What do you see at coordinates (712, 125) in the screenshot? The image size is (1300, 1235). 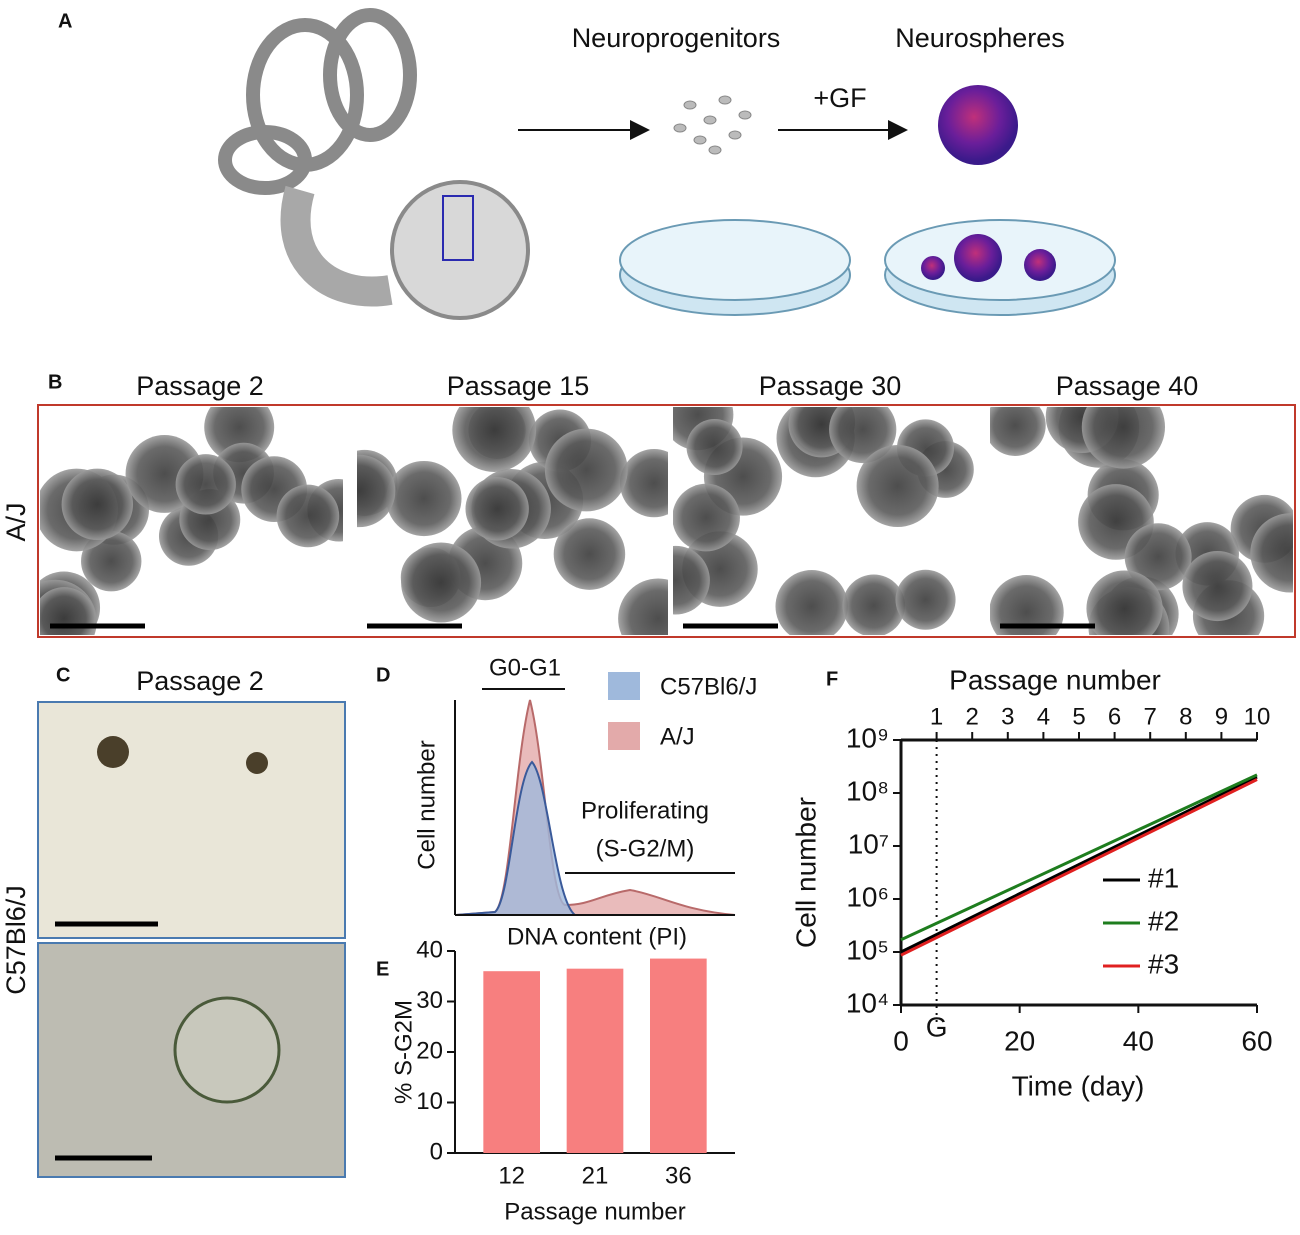 I see `progenitor-cells` at bounding box center [712, 125].